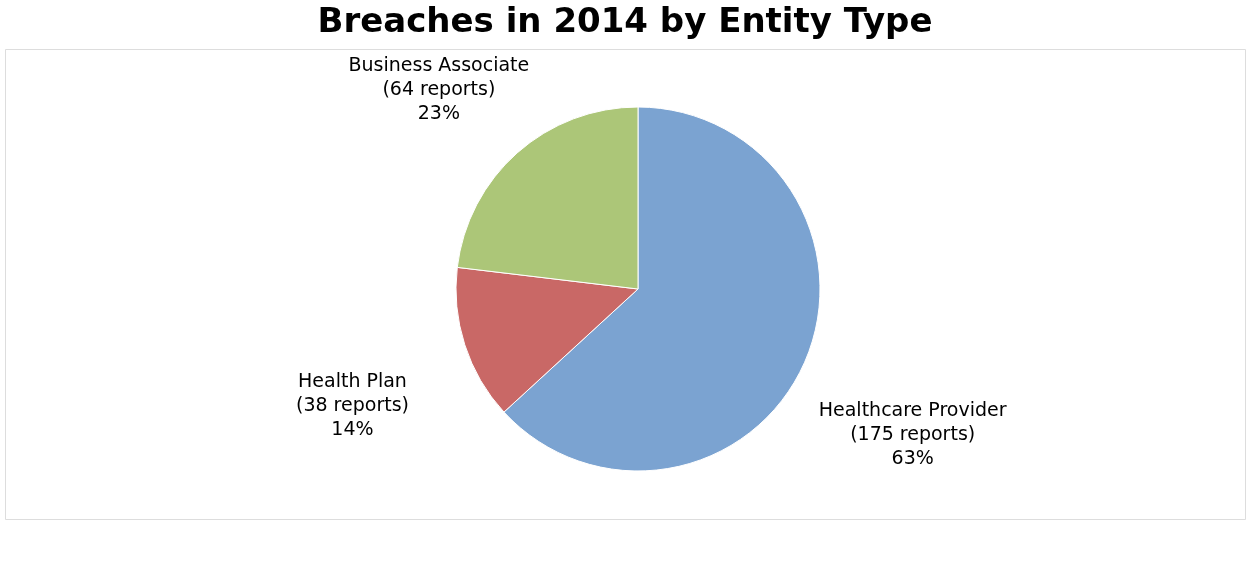  Describe the element at coordinates (352, 416) in the screenshot. I see `data-label: (38 reports) 14%` at that location.